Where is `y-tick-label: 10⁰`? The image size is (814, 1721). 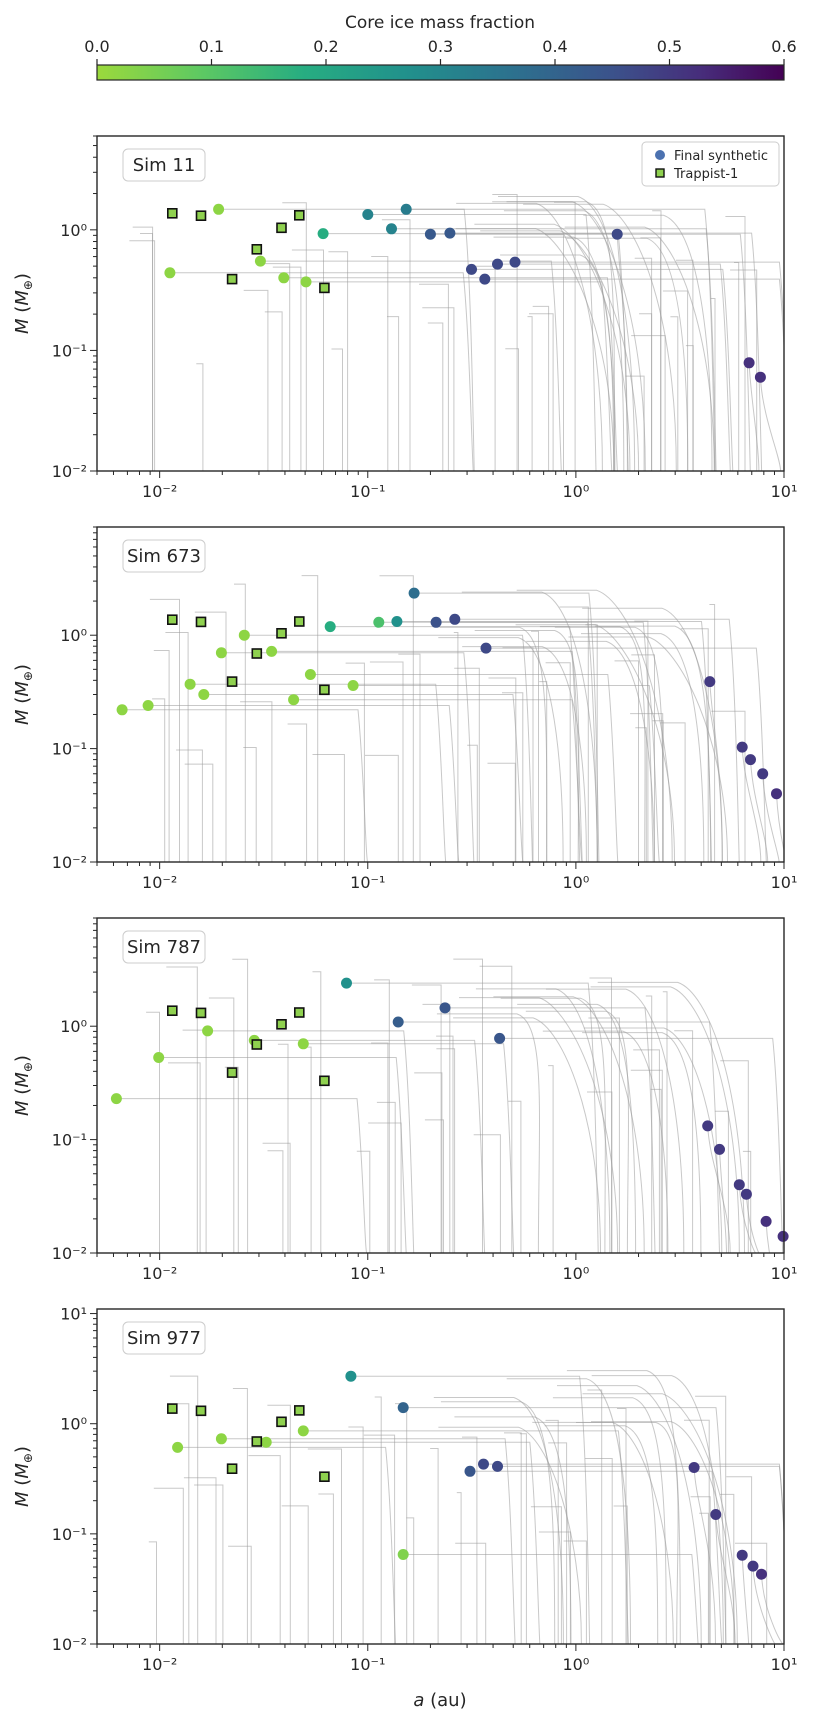 y-tick-label: 10⁰ is located at coordinates (73, 230).